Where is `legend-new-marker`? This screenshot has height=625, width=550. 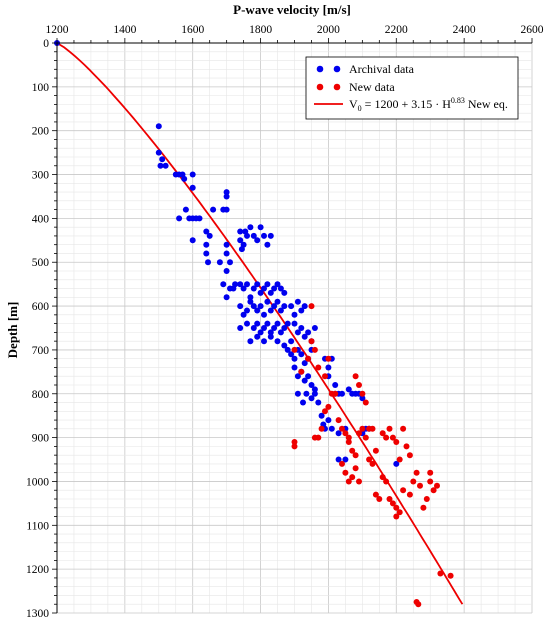 legend-new-marker is located at coordinates (320, 87).